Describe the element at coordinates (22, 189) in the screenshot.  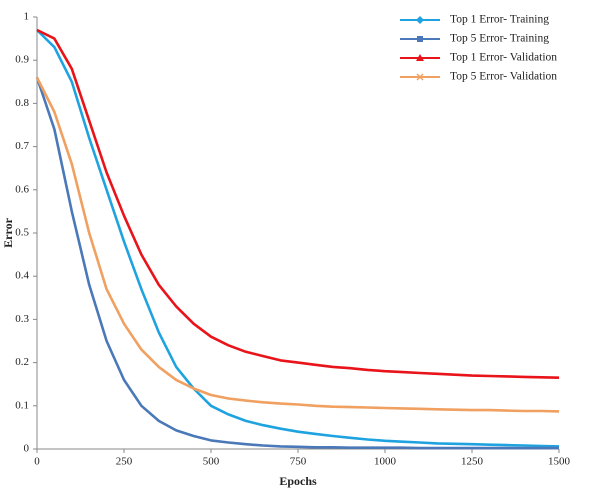
I see `y-tick-label: 0.6` at that location.